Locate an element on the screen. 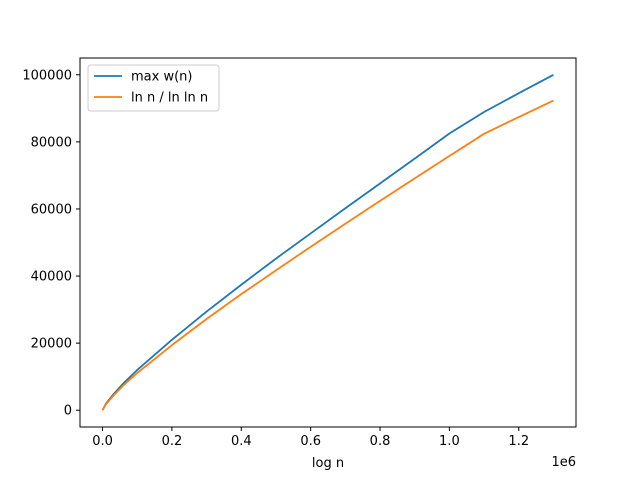 Image resolution: width=640 pixels, height=484 pixels. legend: max w(n) ln n / ln ln n is located at coordinates (153, 88).